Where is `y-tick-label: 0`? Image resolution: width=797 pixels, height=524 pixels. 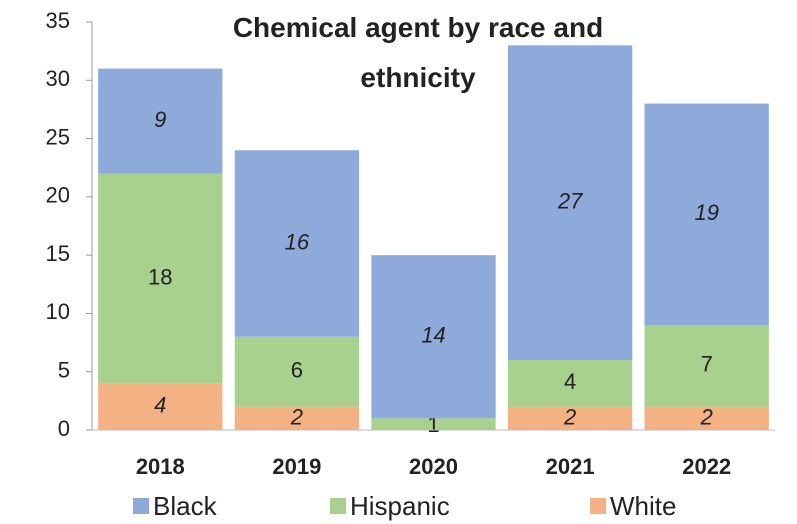
y-tick-label: 0 is located at coordinates (64, 428).